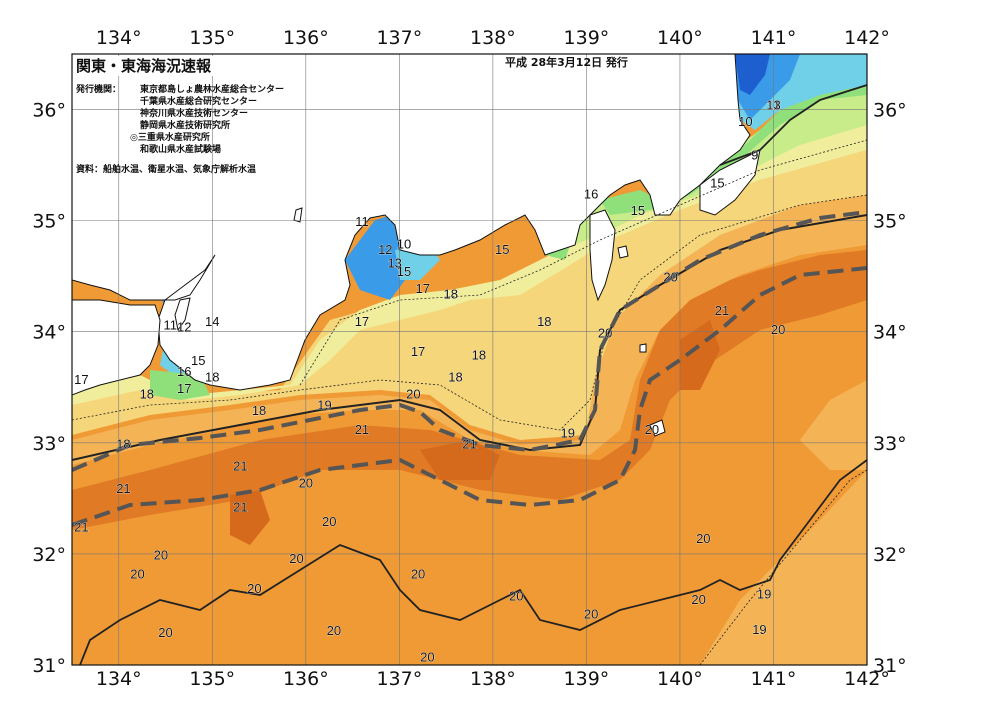  I want to click on data-sources: 資料：船舶水温、衛星水温、気象庁解析水温, so click(166, 169).